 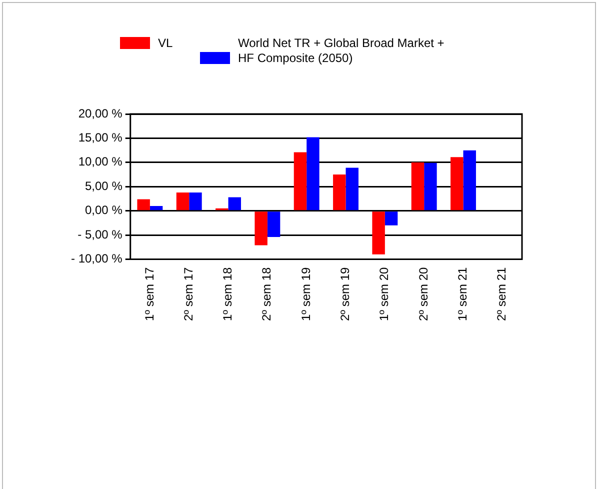 What do you see at coordinates (104, 210) in the screenshot?
I see `y-tick-label: 0,00 %` at bounding box center [104, 210].